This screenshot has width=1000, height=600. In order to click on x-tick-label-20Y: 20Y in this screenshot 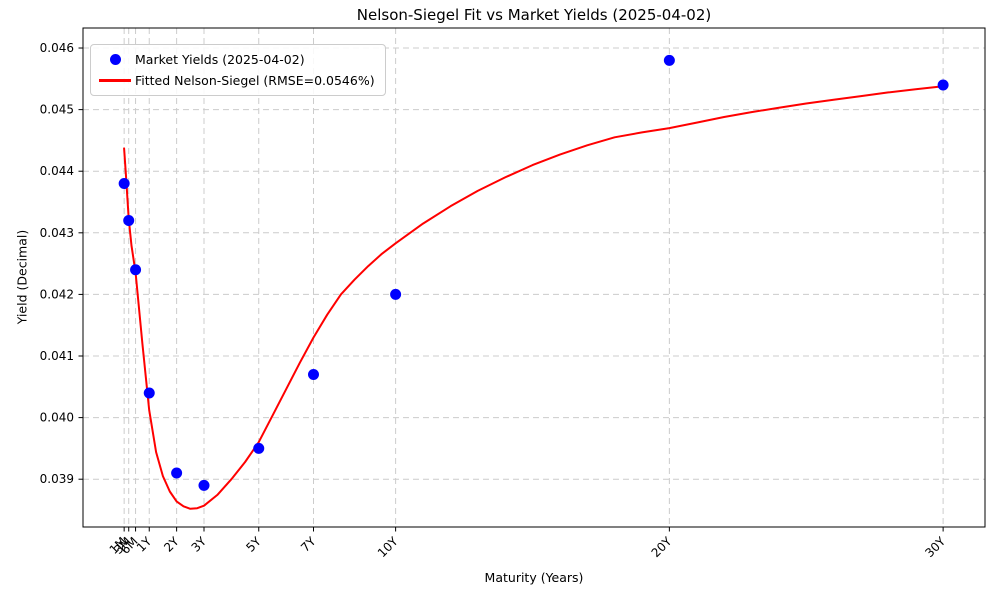, I will do `click(662, 547)`.